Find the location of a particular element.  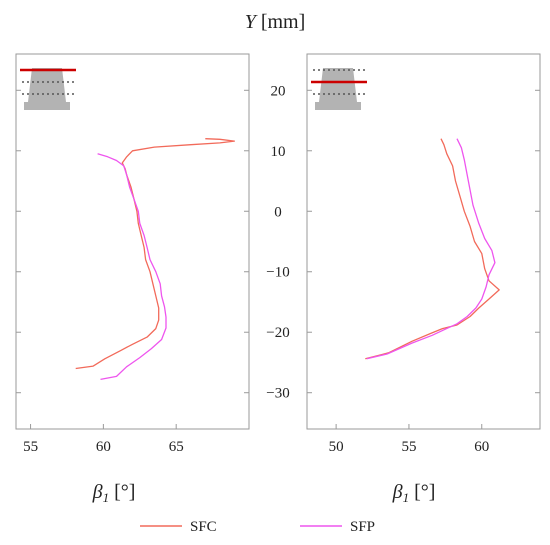

right-probe-inset is located at coordinates (339, 89).